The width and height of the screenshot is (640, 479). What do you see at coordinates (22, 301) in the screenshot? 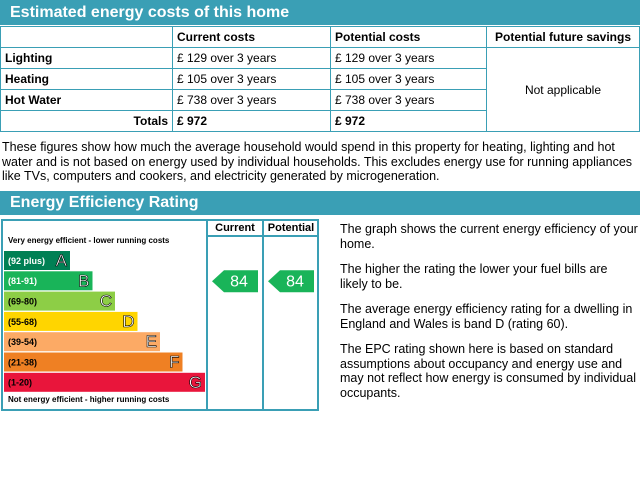
I see `band-range: (69-80)` at bounding box center [22, 301].